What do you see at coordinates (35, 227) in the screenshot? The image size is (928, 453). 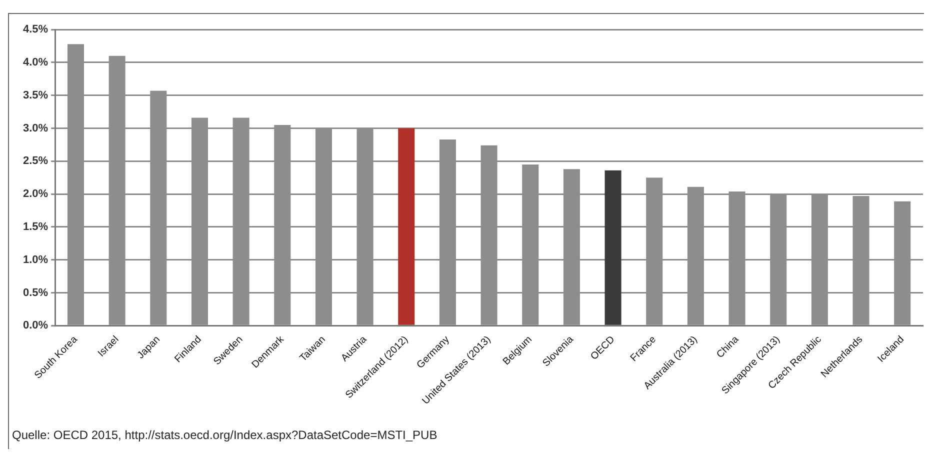 I see `y-tick-label: 1.5%` at bounding box center [35, 227].